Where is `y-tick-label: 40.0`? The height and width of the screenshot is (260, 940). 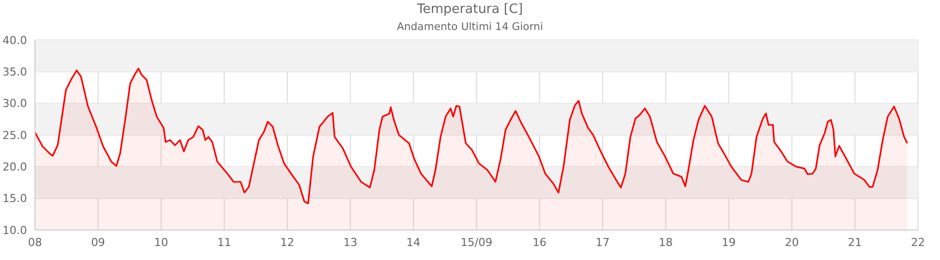 y-tick-label: 40.0 is located at coordinates (14, 40).